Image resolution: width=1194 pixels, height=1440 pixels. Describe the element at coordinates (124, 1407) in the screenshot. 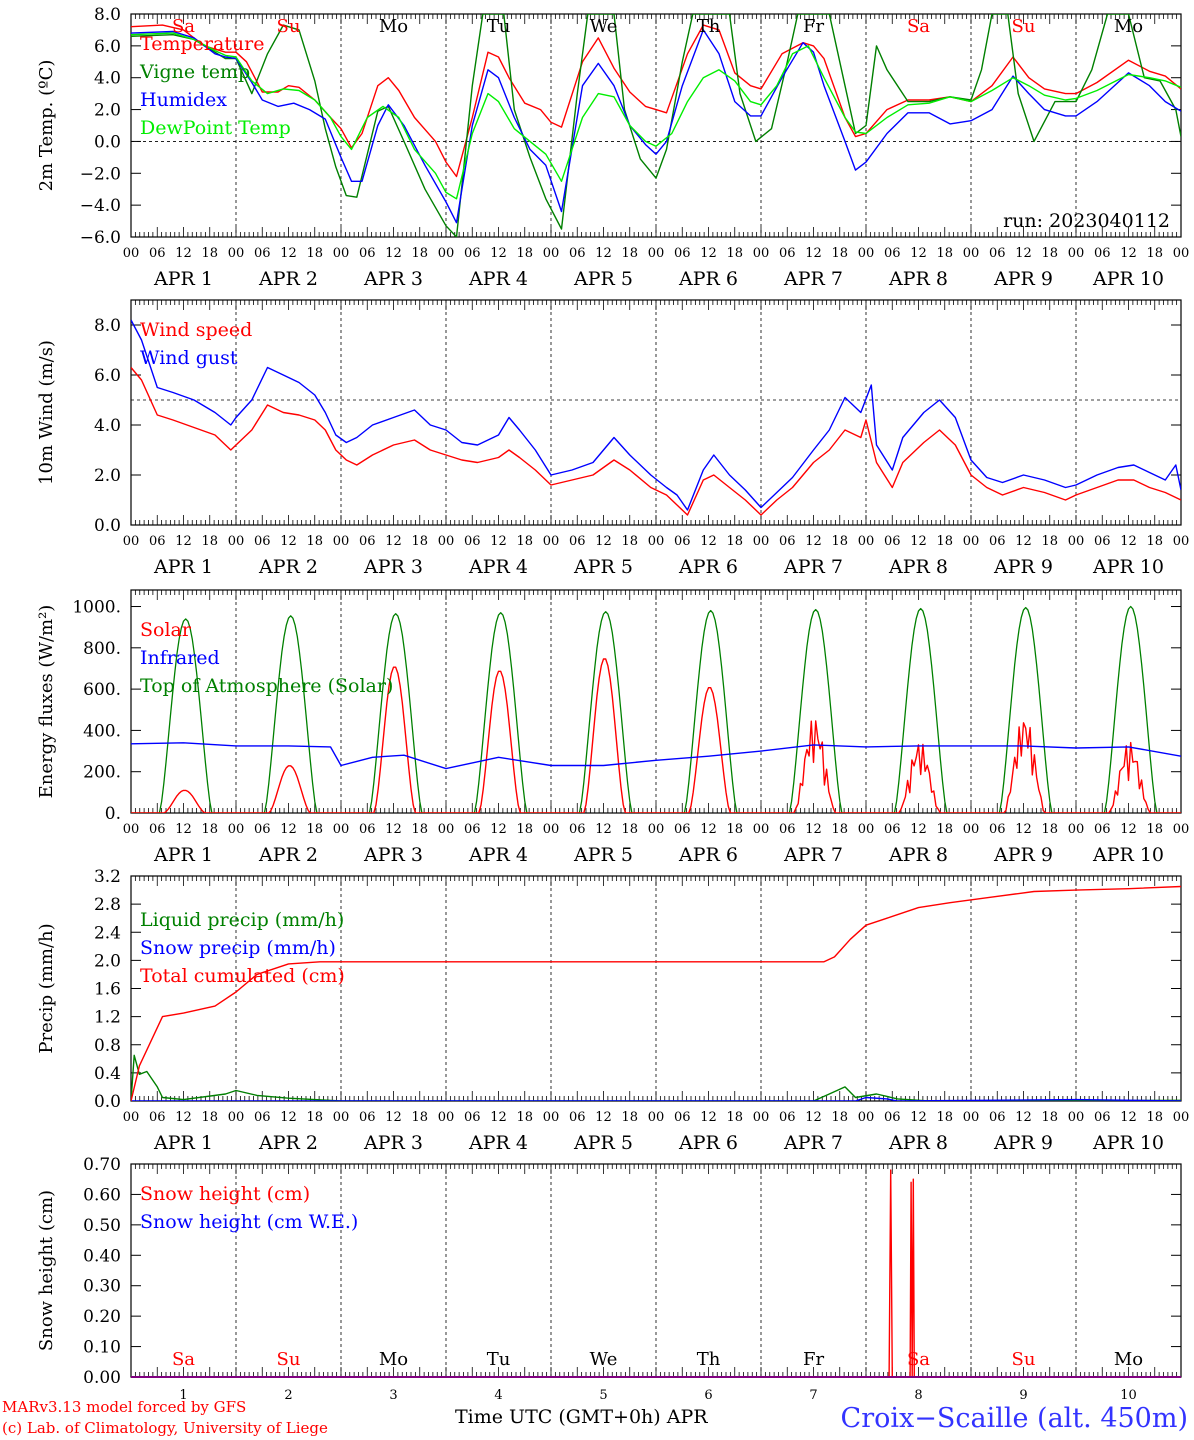

I see `model-credit: MARv3.13 model forced by GFS` at that location.